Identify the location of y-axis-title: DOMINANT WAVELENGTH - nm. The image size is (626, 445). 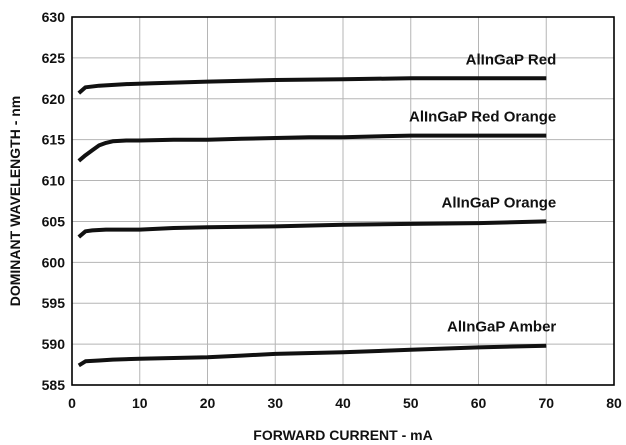
(15, 201).